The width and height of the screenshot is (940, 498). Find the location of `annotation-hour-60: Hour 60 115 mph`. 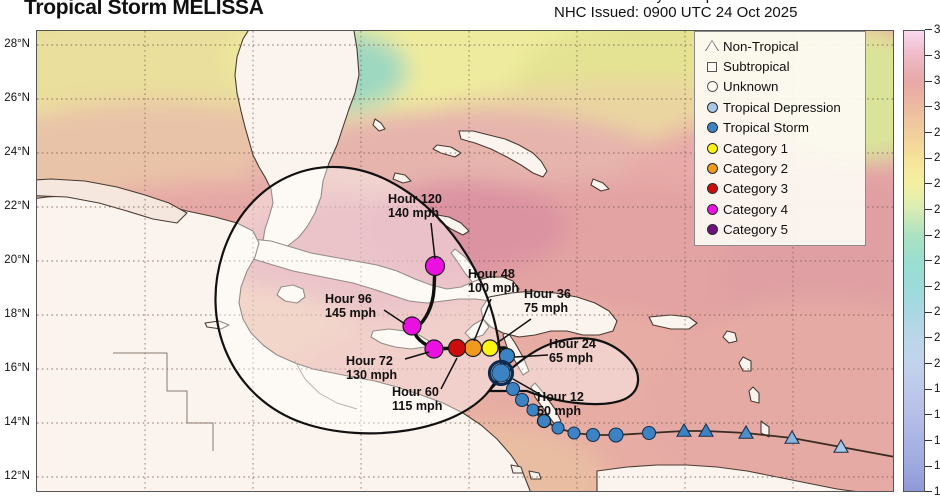

annotation-hour-60: Hour 60 115 mph is located at coordinates (417, 399).